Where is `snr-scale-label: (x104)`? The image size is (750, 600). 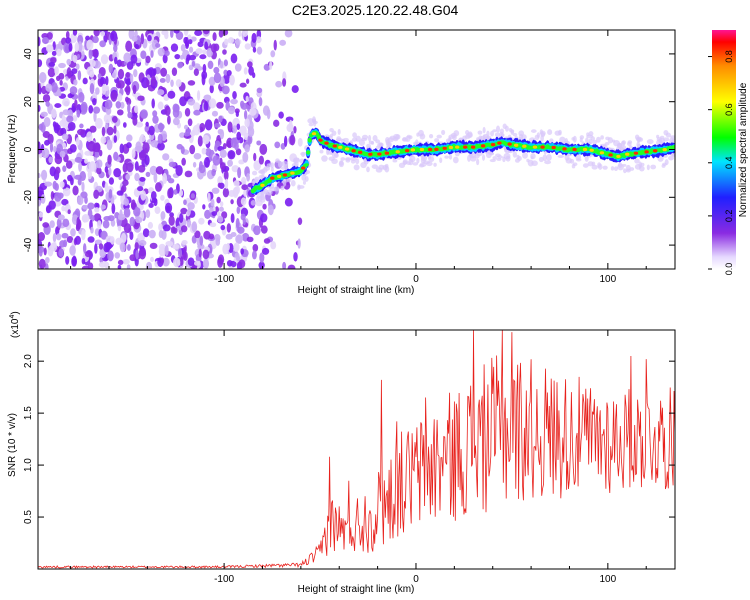
snr-scale-label: (x104) is located at coordinates (15, 324).